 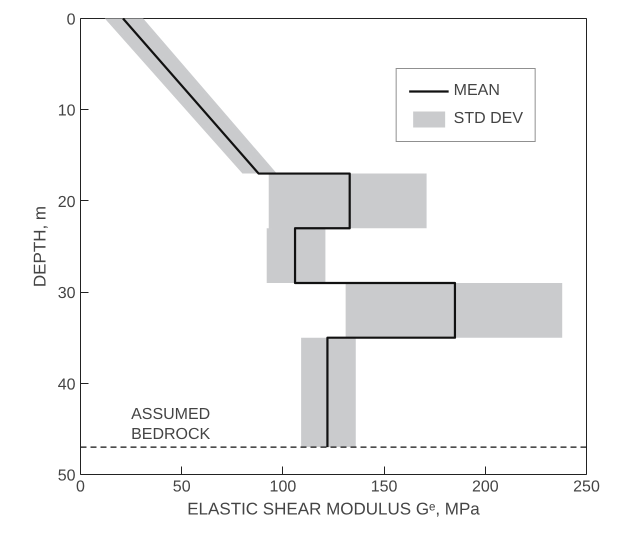 I want to click on y-tick-label: 30, so click(x=67, y=293).